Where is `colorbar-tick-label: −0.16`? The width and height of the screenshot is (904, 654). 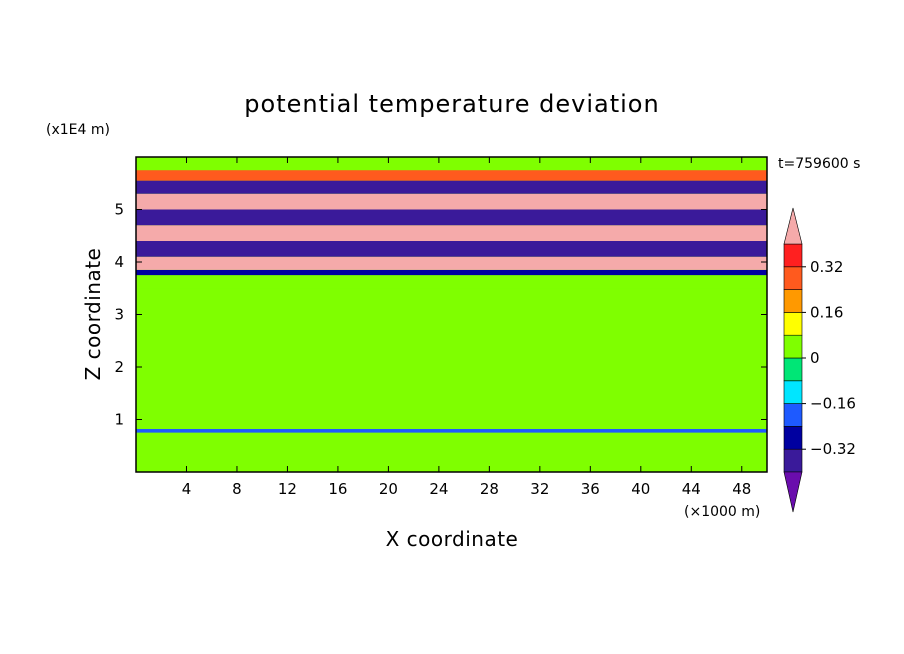 colorbar-tick-label: −0.16 is located at coordinates (833, 404).